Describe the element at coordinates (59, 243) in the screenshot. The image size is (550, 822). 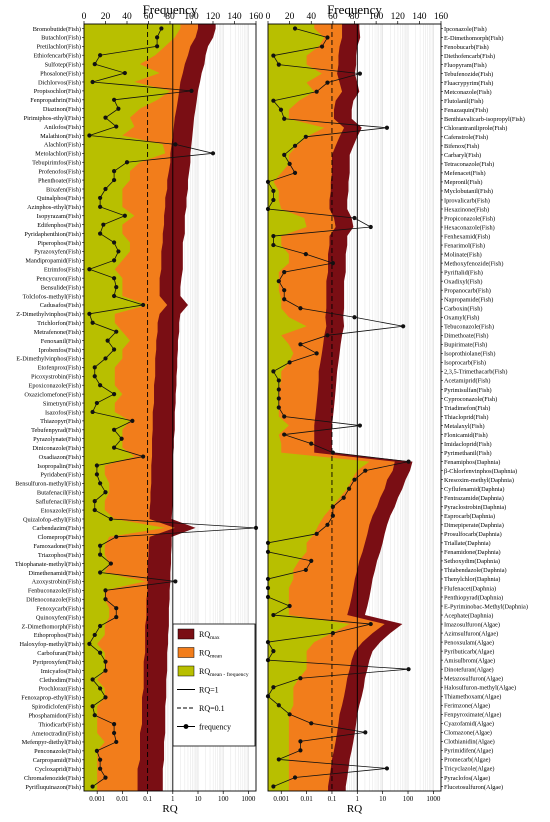
I see `category-label: Piperophos(Fish)` at that location.